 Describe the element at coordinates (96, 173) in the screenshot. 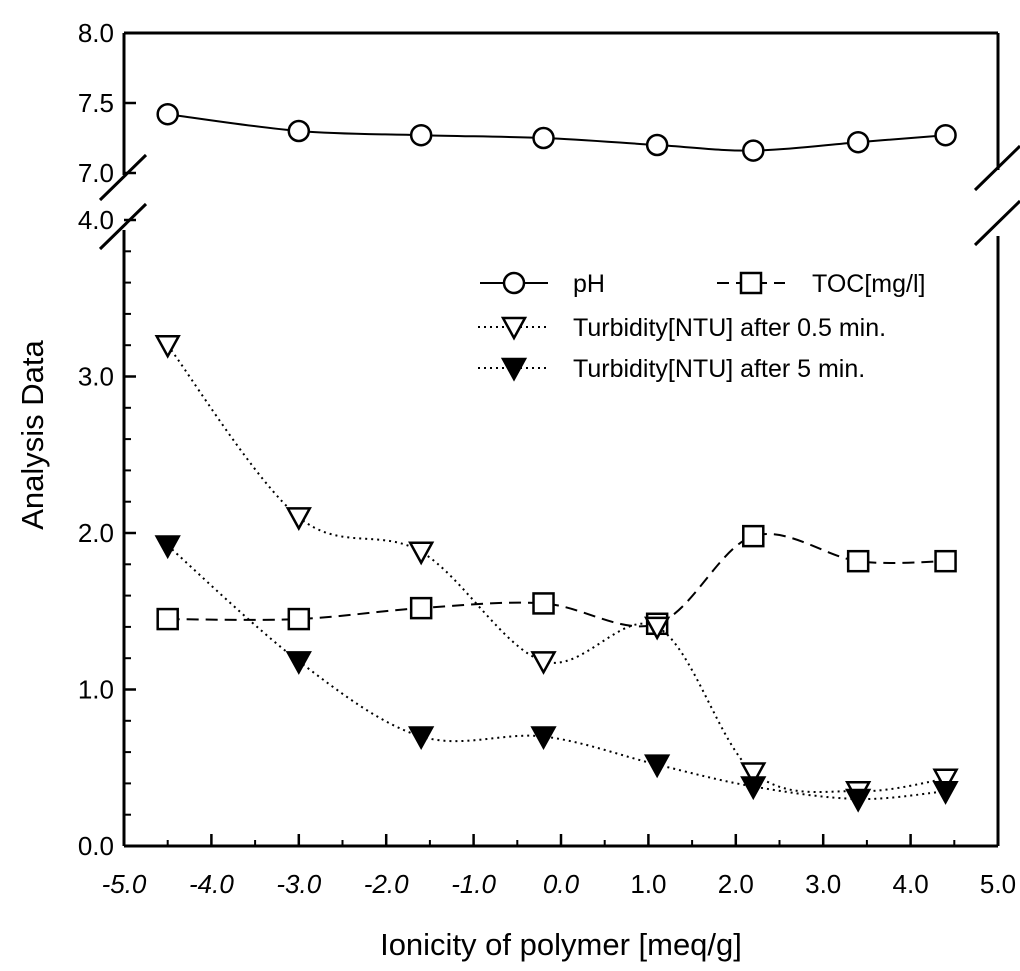

I see `y-upper-tick-label: 7.0` at that location.